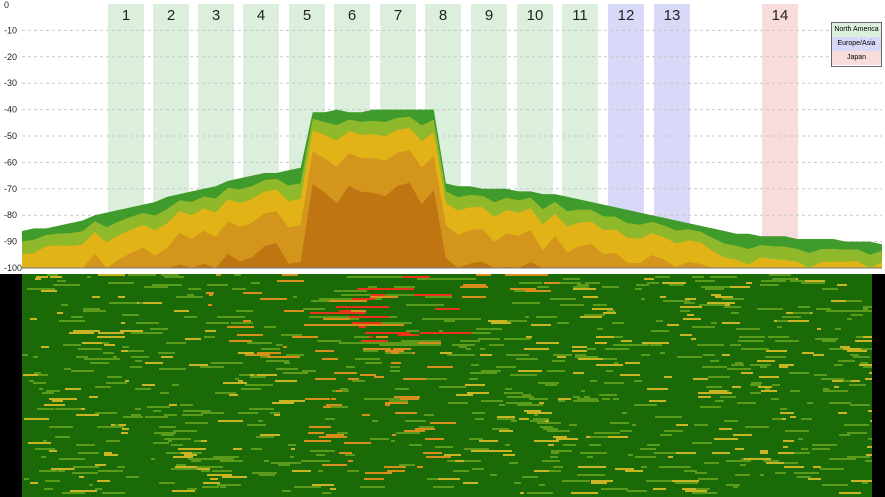 Image resolution: width=885 pixels, height=497 pixels. I want to click on y-tick-label: -80, so click(10, 215).